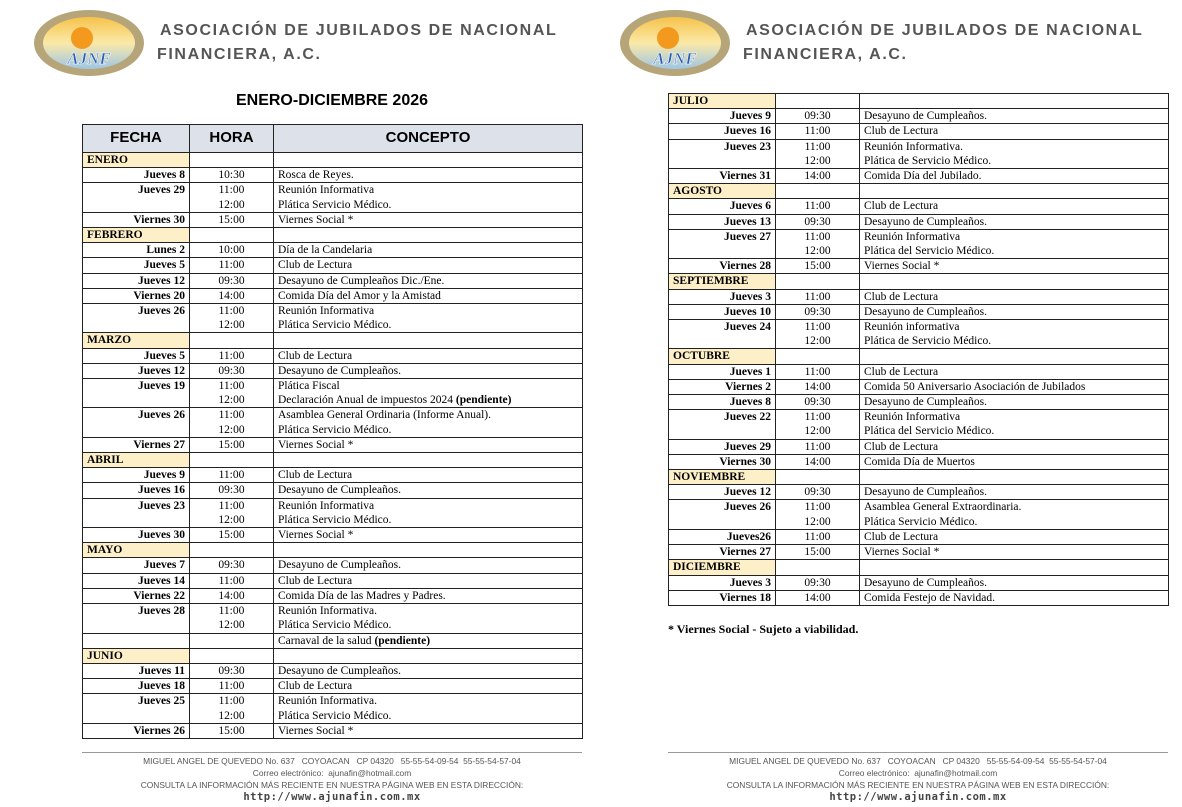 The height and width of the screenshot is (807, 1182). I want to click on event-concept: Comida Día del Amor y la Amistad, so click(359, 295).